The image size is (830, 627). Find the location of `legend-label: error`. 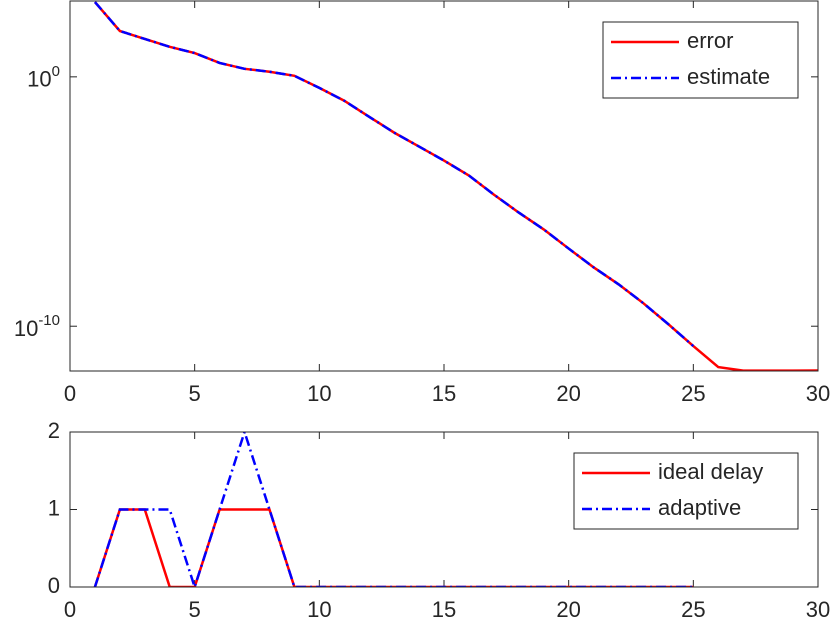

legend-label: error is located at coordinates (710, 40).